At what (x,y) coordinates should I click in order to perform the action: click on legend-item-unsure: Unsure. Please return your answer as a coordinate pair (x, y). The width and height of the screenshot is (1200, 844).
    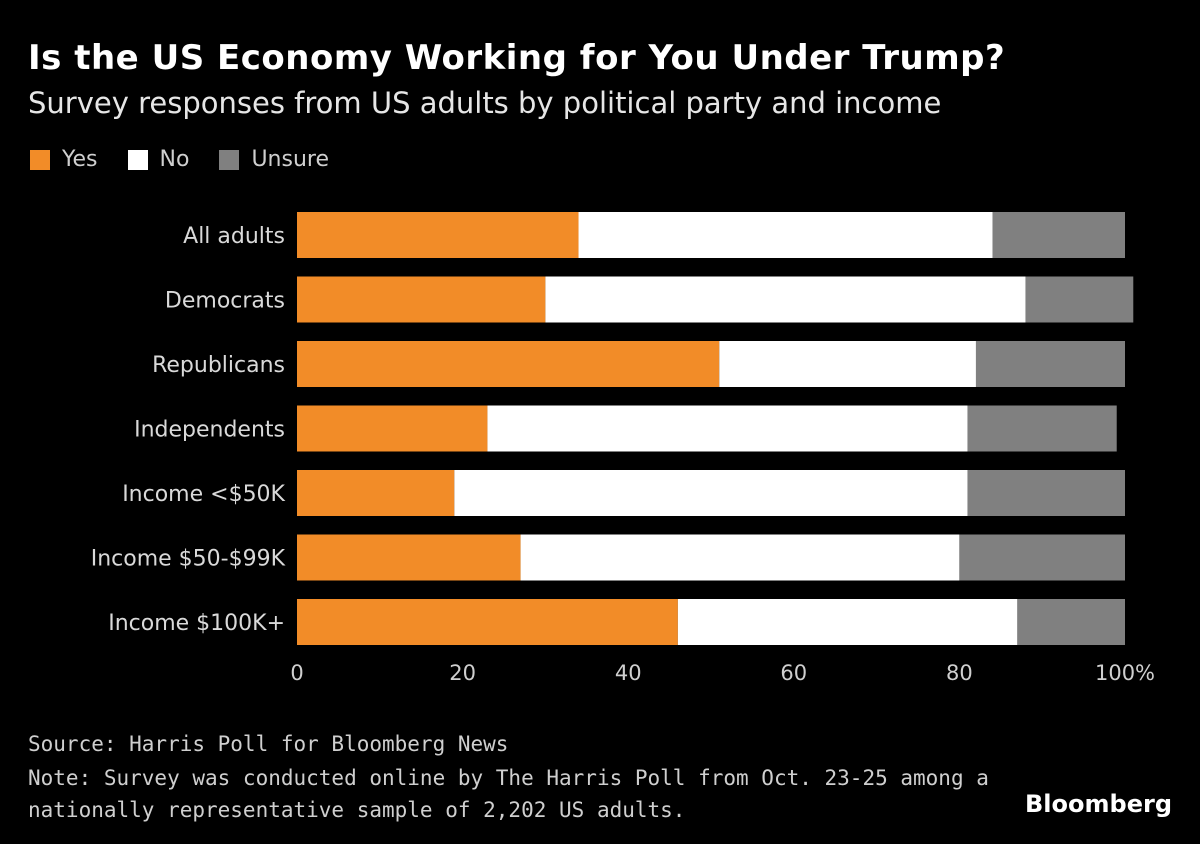
    Looking at the image, I should click on (274, 159).